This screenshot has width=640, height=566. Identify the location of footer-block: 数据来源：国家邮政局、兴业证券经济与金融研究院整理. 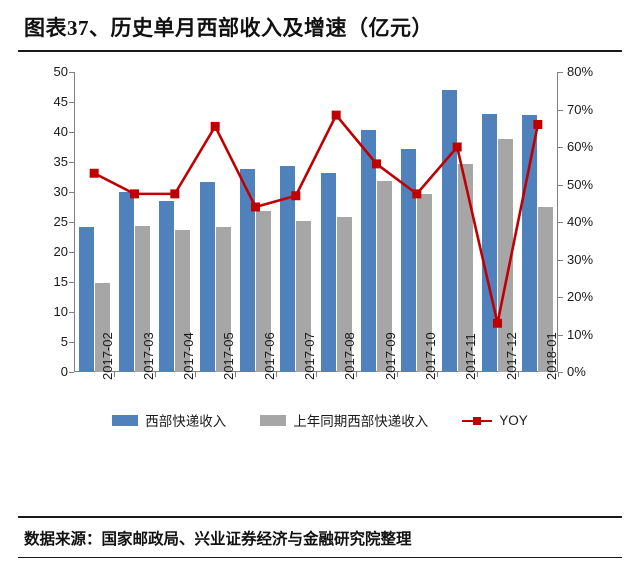
(320, 537).